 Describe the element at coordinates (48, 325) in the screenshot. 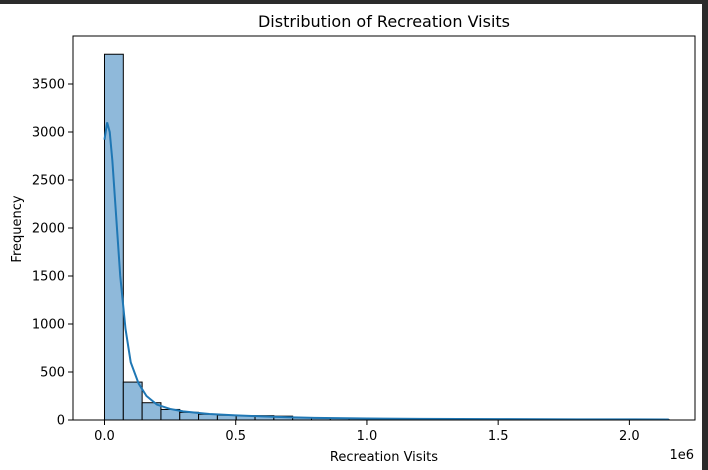

I see `y-tick-label: 1000` at that location.